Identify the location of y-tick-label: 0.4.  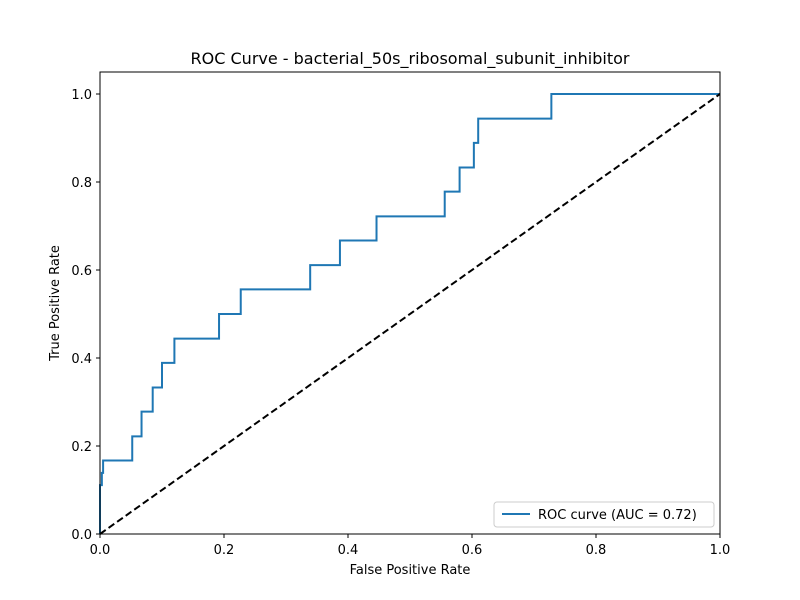
(81, 359).